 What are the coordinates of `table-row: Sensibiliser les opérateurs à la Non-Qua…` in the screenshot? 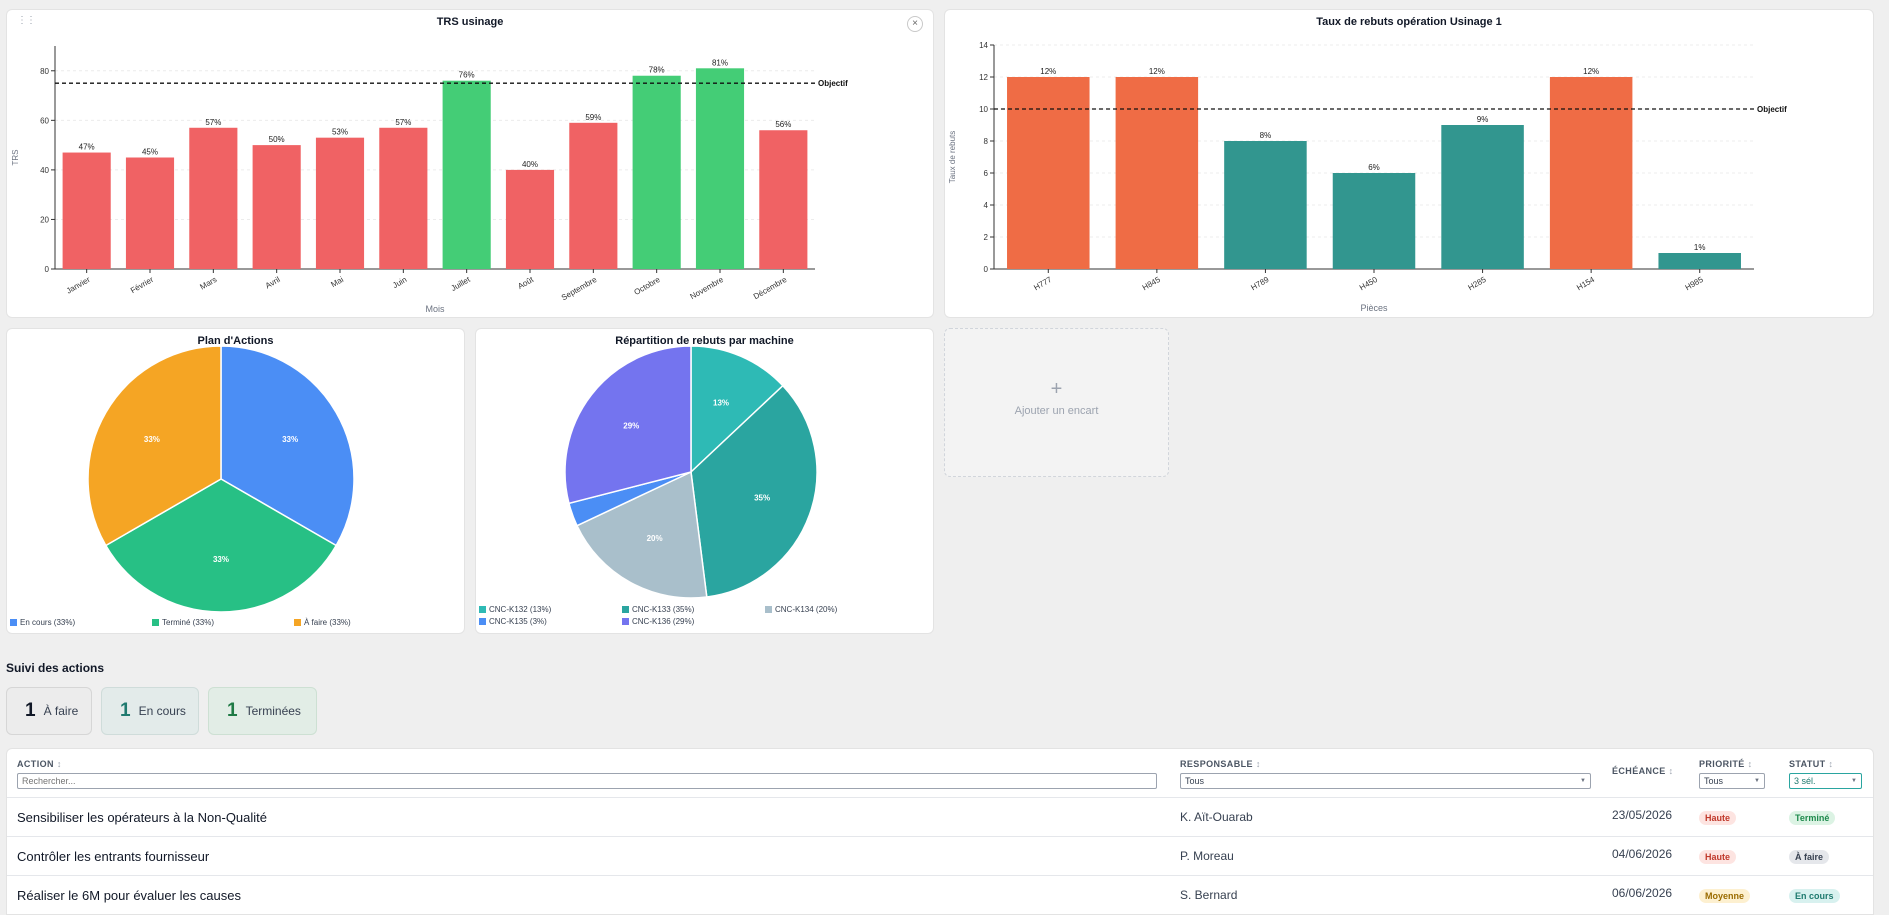 It's located at (940, 816).